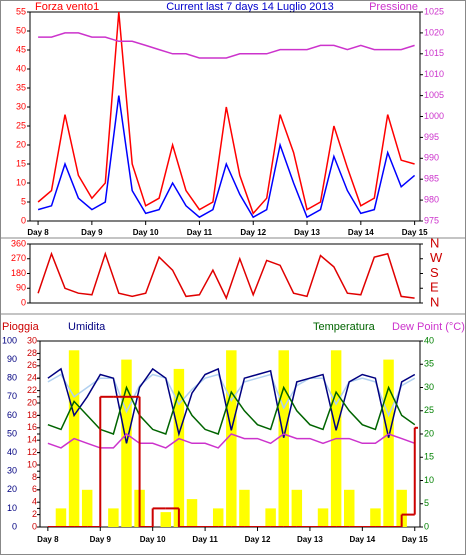  What do you see at coordinates (434, 95) in the screenshot?
I see `y-tick-label: 1005` at bounding box center [434, 95].